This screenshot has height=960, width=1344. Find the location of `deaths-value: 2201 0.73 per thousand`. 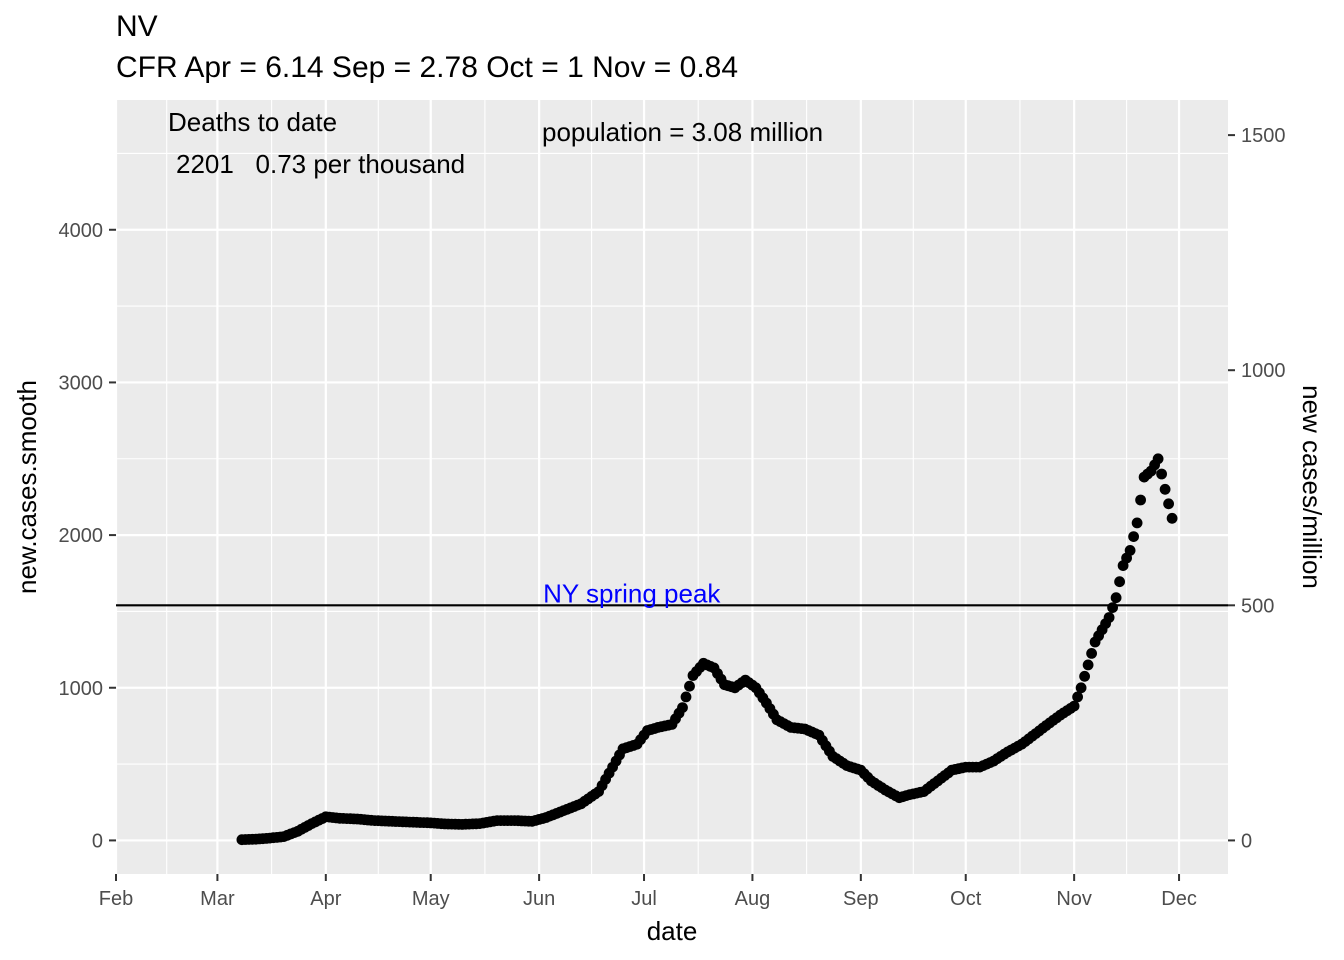

deaths-value: 2201 0.73 per thousand is located at coordinates (320, 164).